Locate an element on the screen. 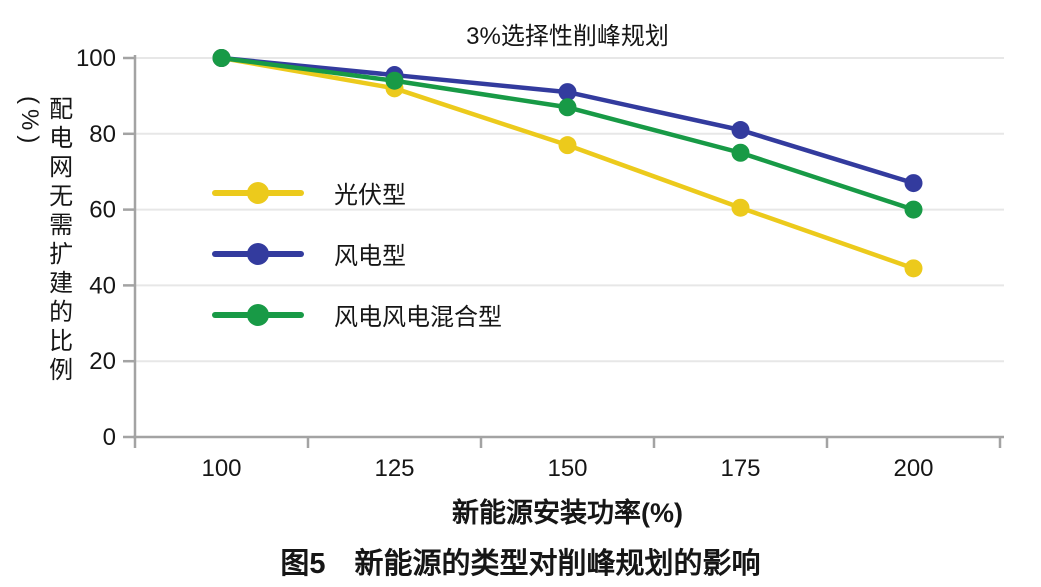  y-tick-label: 100 is located at coordinates (96, 58).